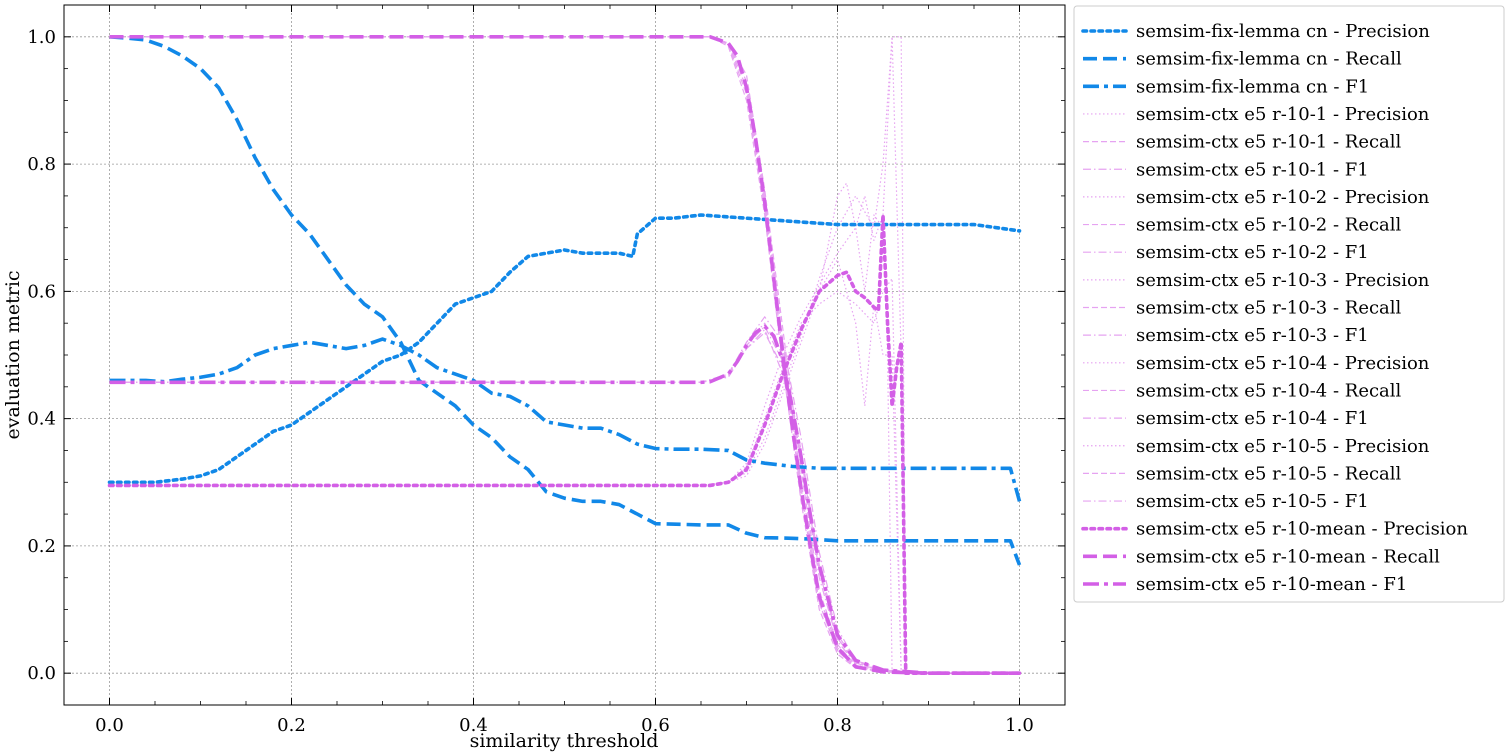 This screenshot has width=1509, height=756. What do you see at coordinates (1283, 197) in the screenshot?
I see `legend-label-6: semsim-ctx e5 r-10-2 - Precision` at bounding box center [1283, 197].